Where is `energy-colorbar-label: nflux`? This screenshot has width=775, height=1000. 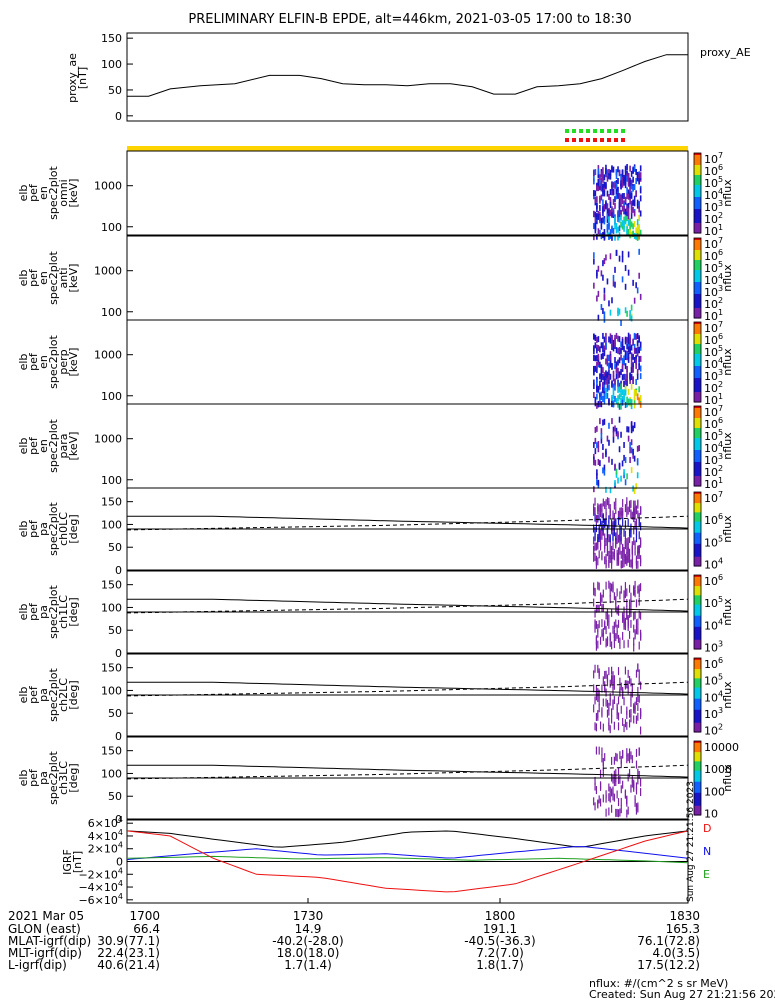 energy-colorbar-label: nflux is located at coordinates (727, 362).